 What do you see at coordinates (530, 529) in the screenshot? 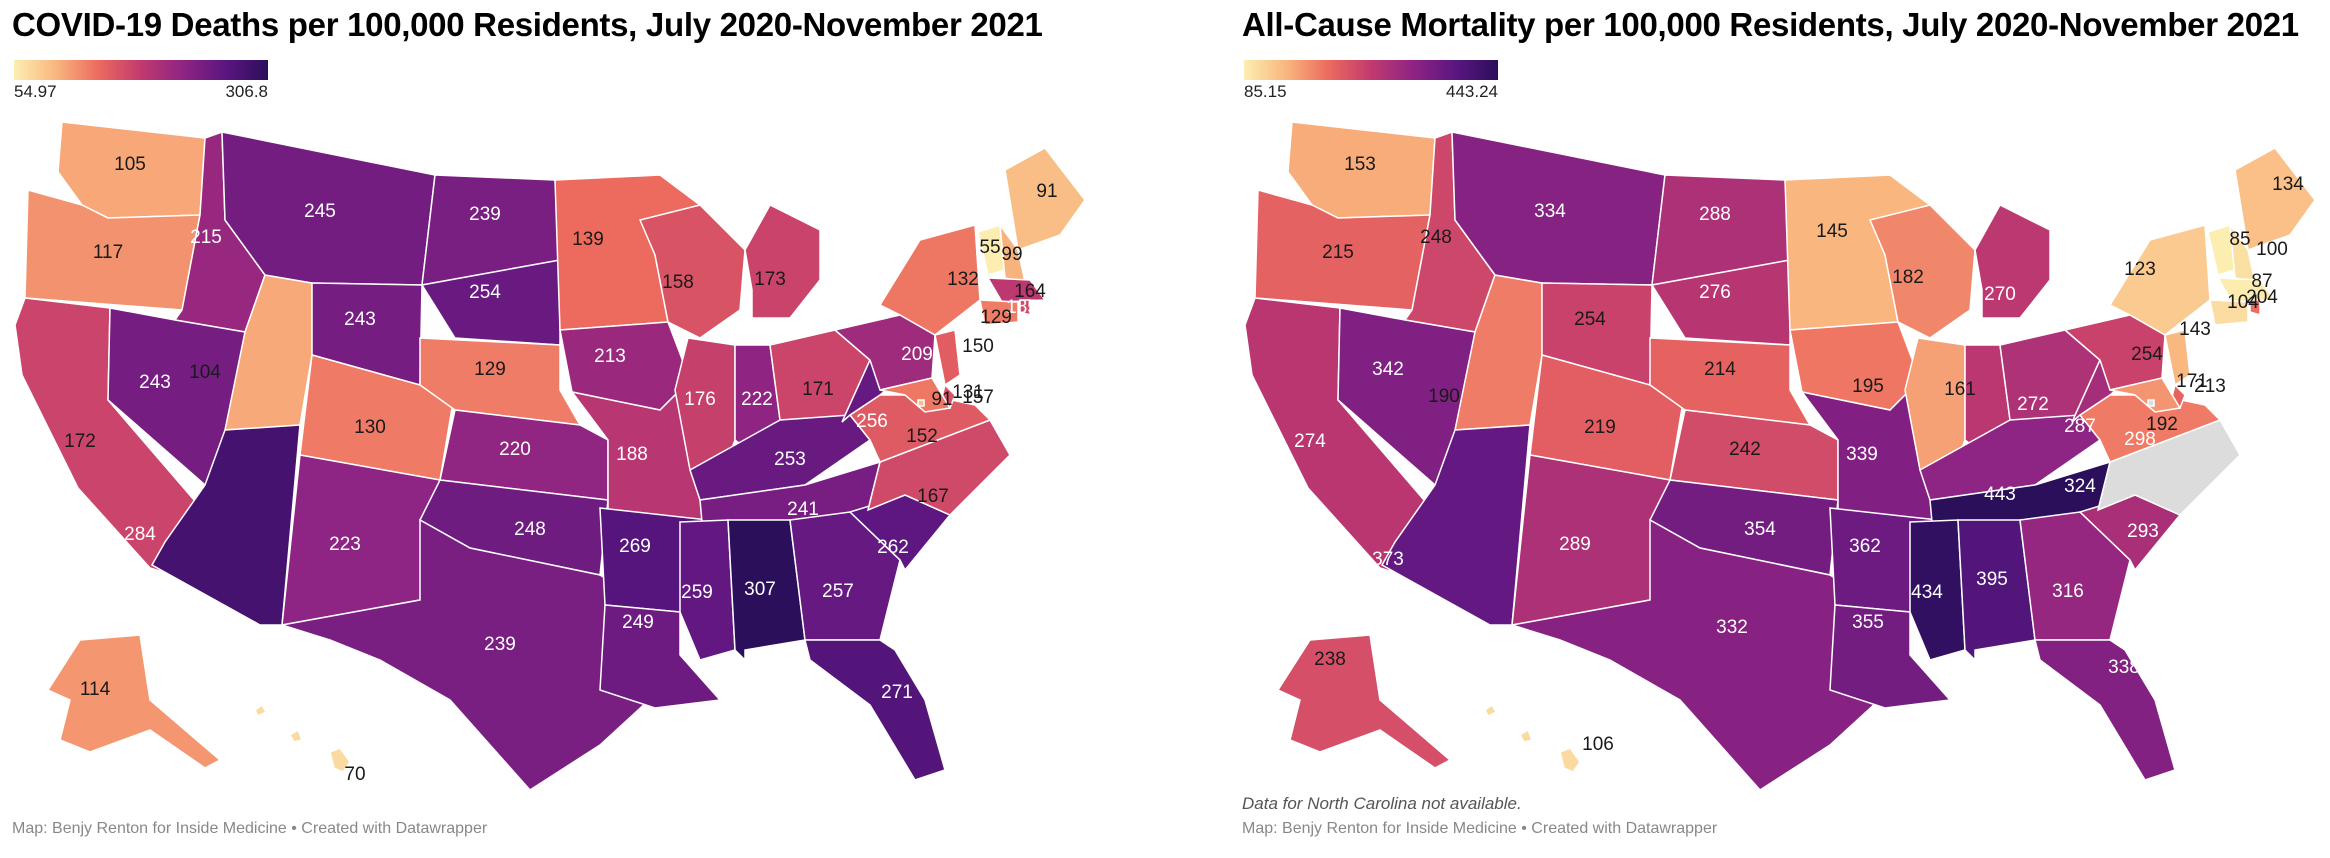
I see `value-label-ok: 248` at bounding box center [530, 529].